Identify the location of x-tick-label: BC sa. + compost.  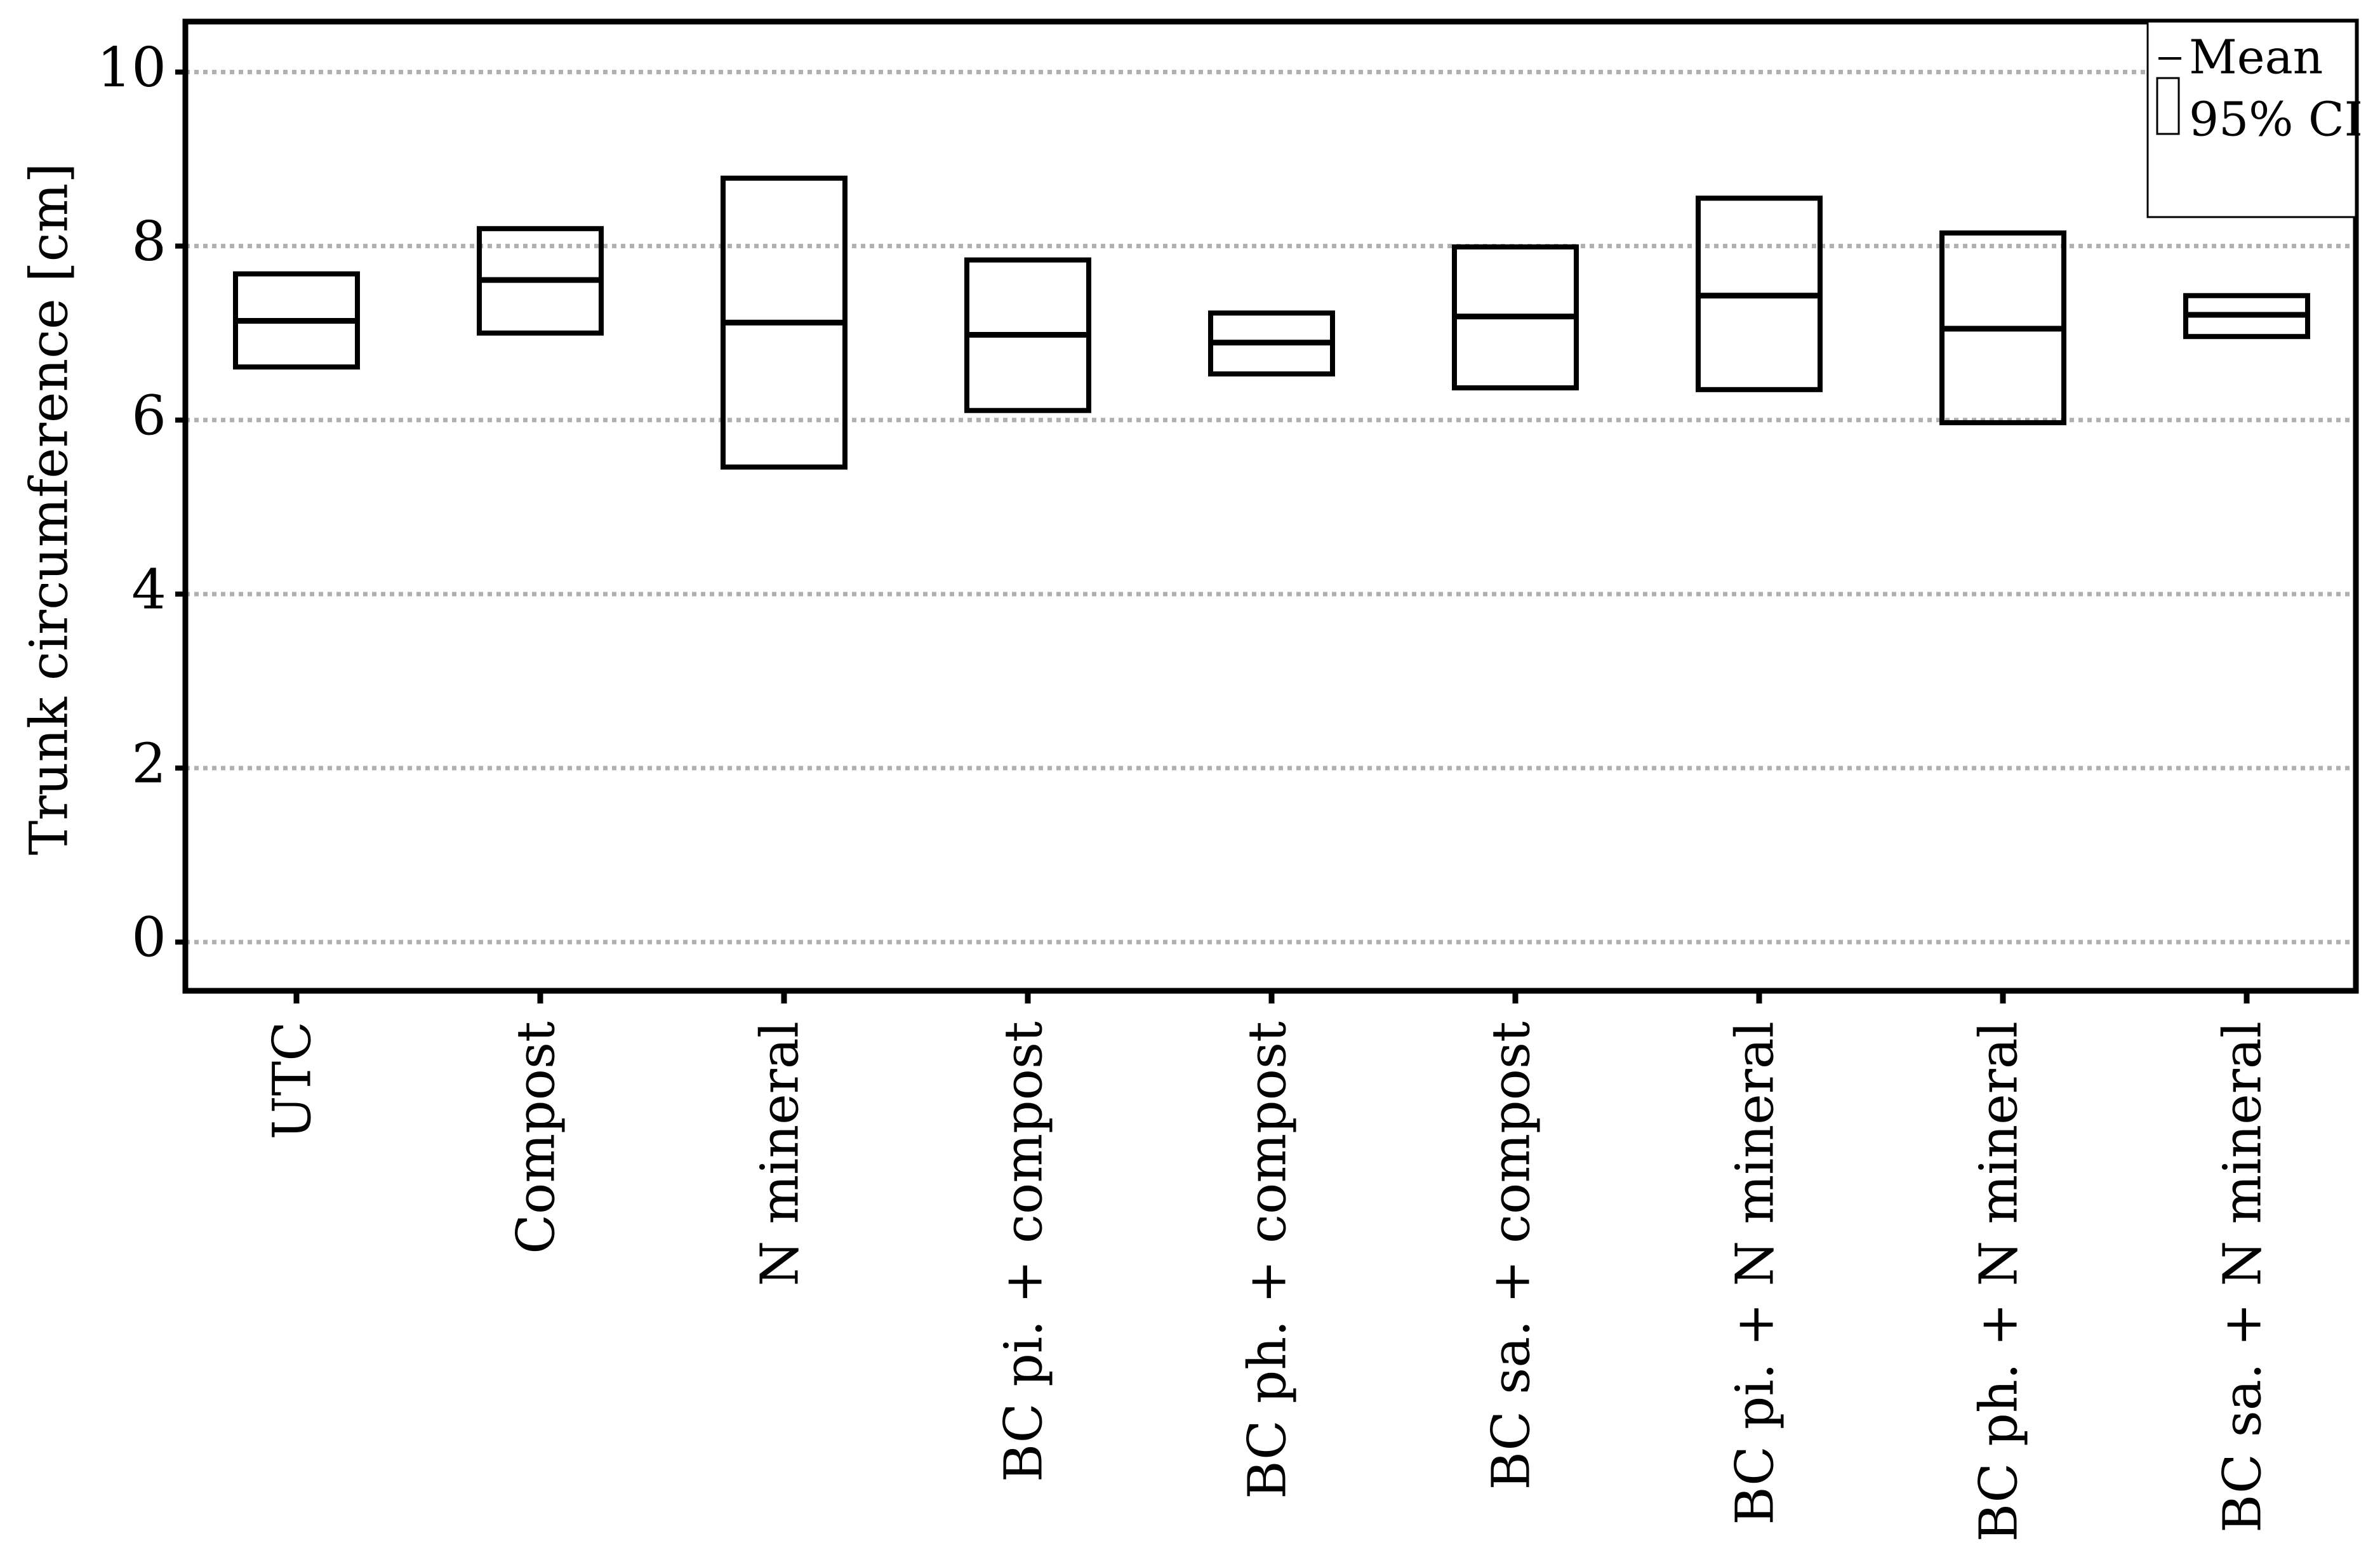
(1512, 1255).